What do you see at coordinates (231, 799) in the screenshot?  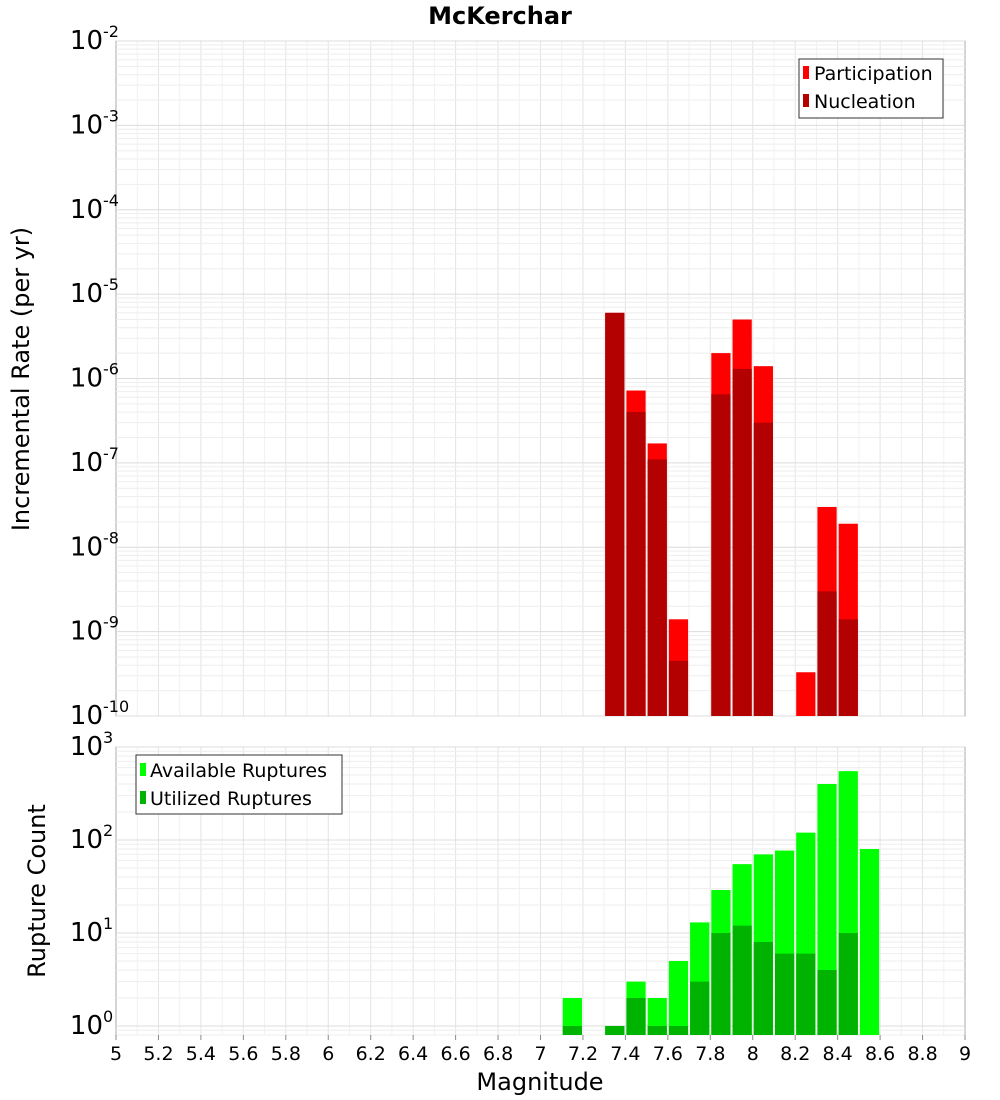 I see `legend-label-utilized: Utilized Ruptures` at bounding box center [231, 799].